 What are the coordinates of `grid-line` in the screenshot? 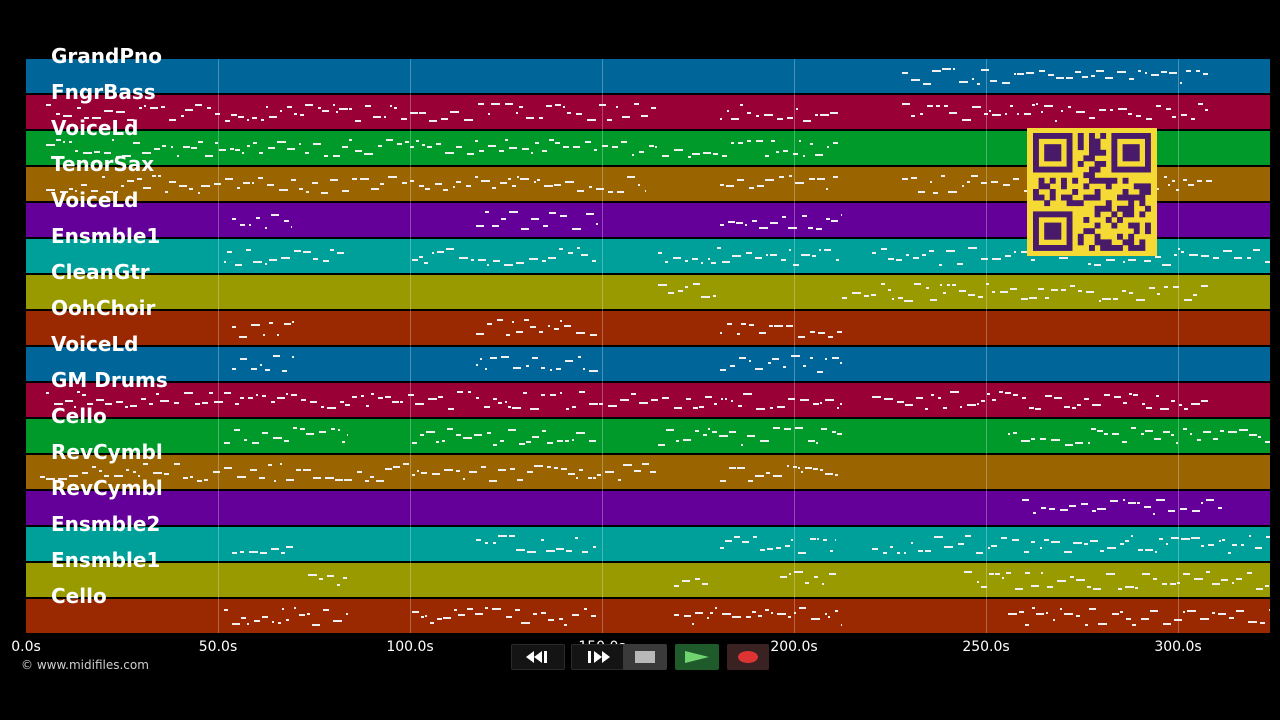 It's located at (1178, 346).